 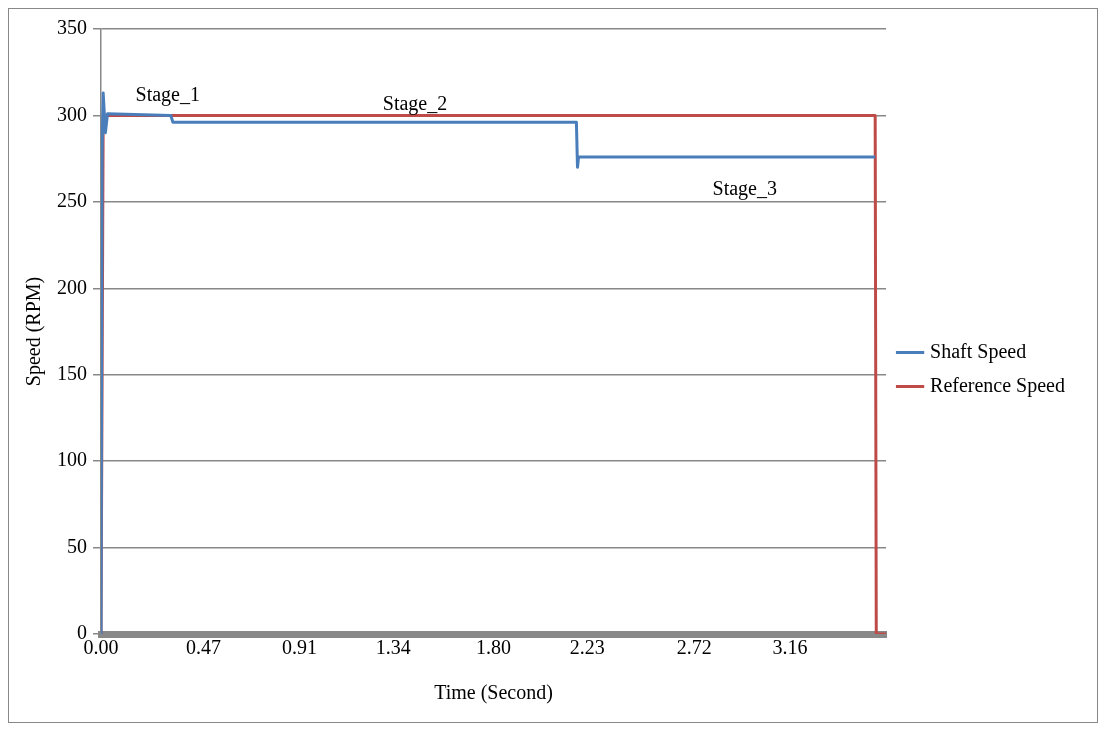 What do you see at coordinates (167, 94) in the screenshot?
I see `annotation: Stage_1` at bounding box center [167, 94].